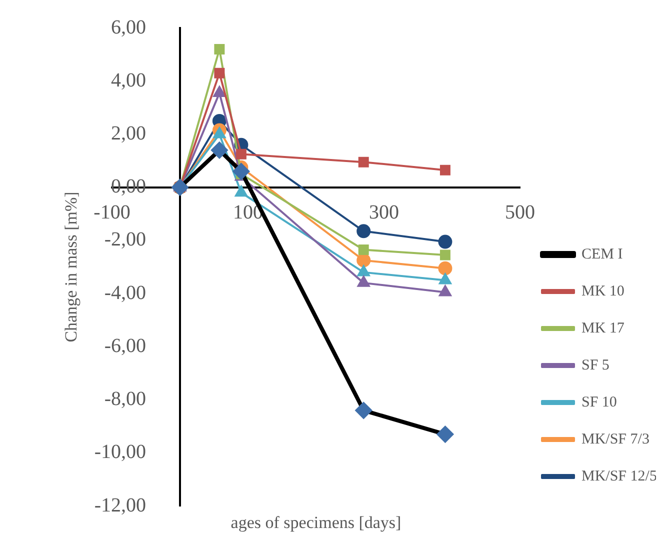 The height and width of the screenshot is (546, 664). What do you see at coordinates (384, 213) in the screenshot?
I see `x-tick-label: 300` at bounding box center [384, 213].